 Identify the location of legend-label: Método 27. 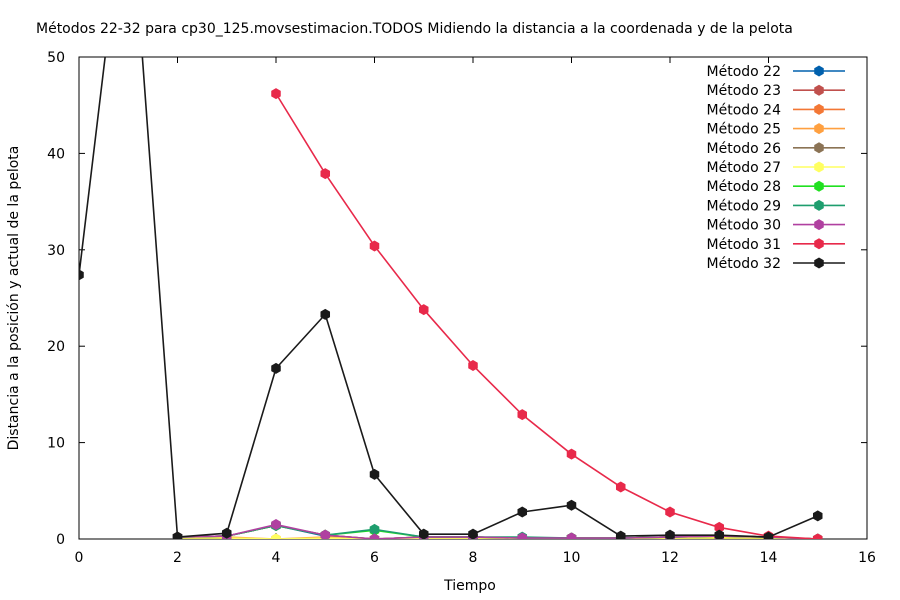
(744, 168).